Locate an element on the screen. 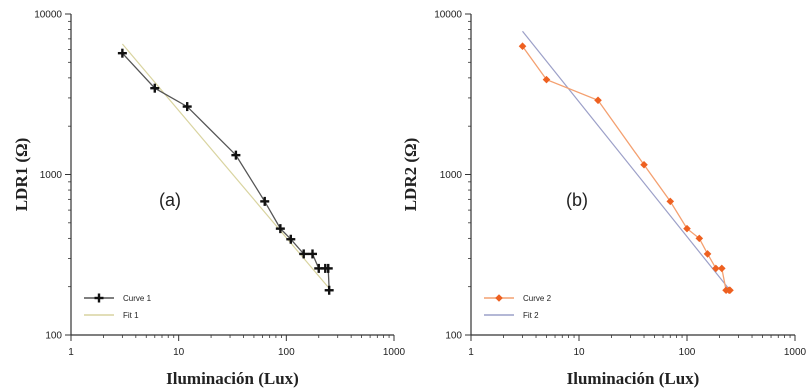  legend-label-fit-2: Fit 2 is located at coordinates (531, 315).